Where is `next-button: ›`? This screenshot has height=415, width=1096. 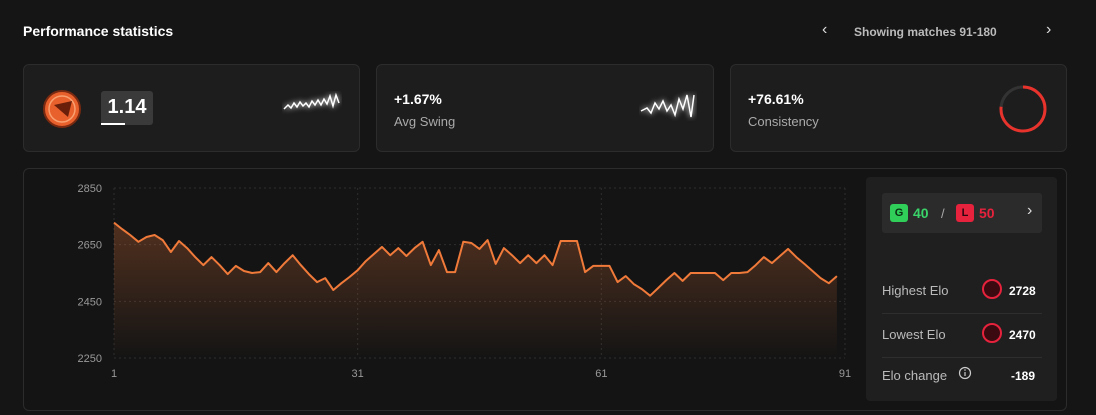 next-button: › is located at coordinates (1049, 29).